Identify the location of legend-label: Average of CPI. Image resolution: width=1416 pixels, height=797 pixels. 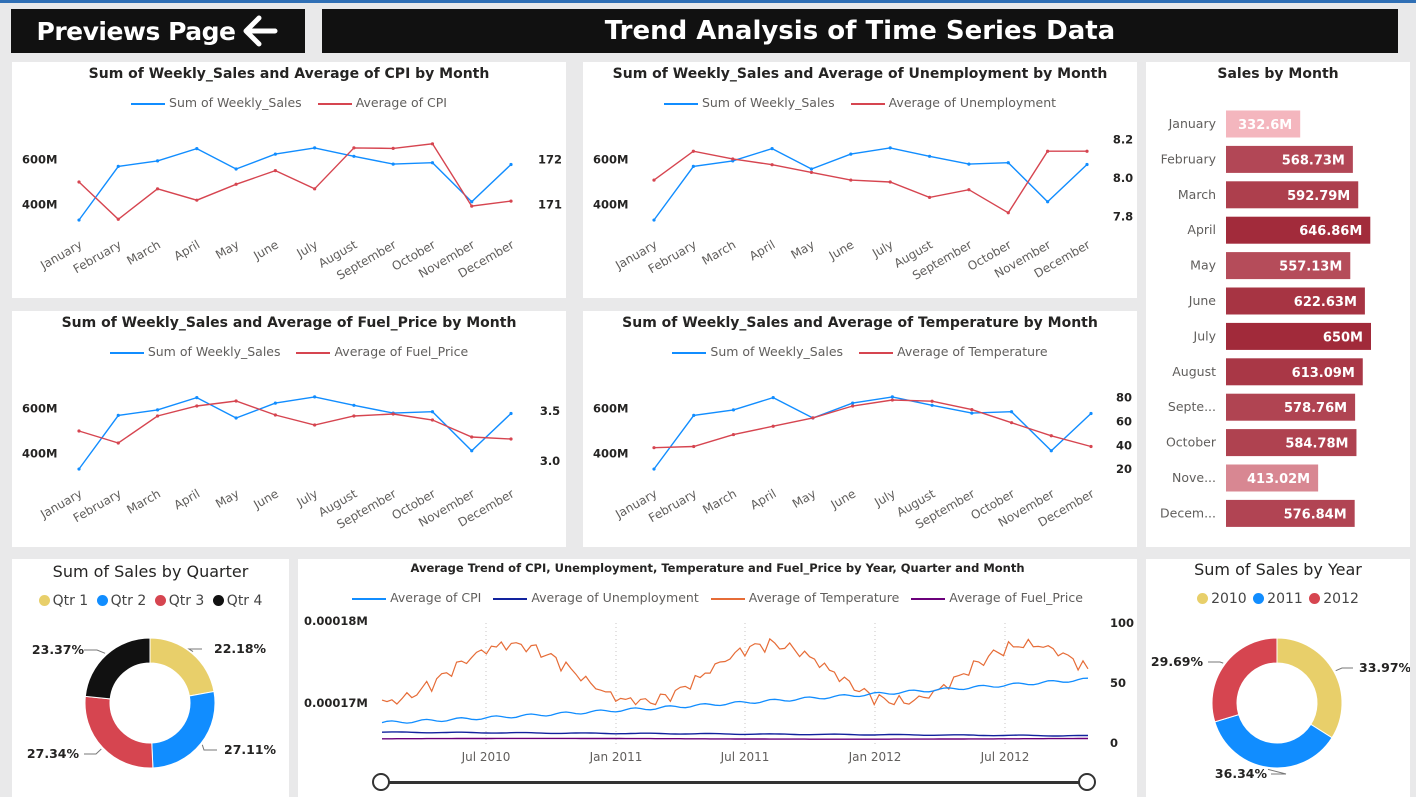
(401, 102).